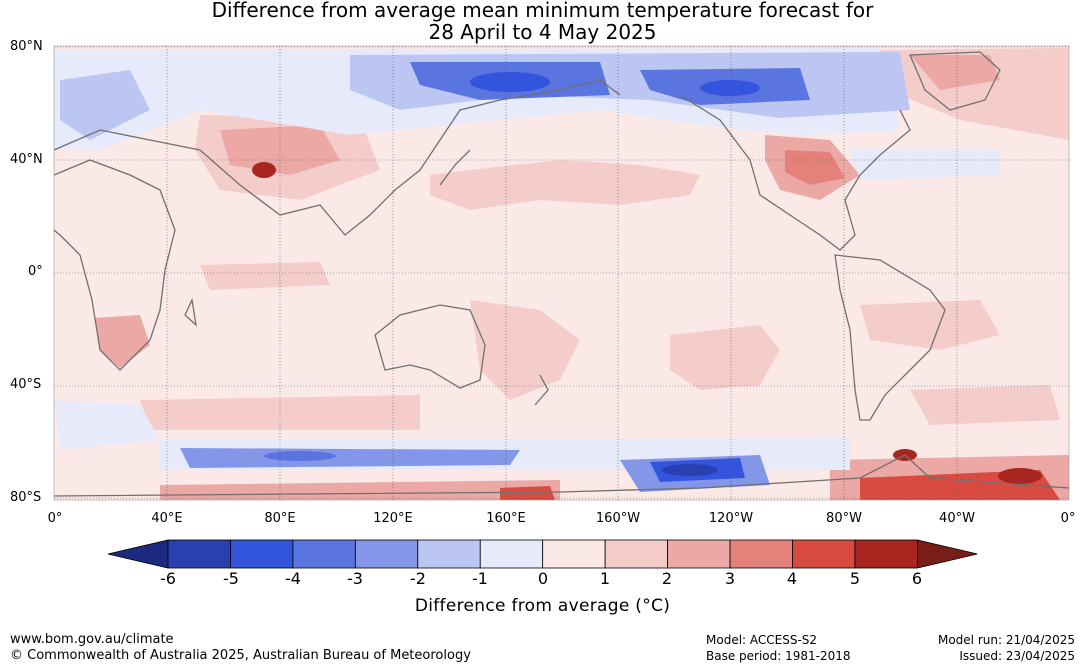 This screenshot has width=1085, height=667. Describe the element at coordinates (844, 518) in the screenshot. I see `lon-label-80w: 80°W` at that location.